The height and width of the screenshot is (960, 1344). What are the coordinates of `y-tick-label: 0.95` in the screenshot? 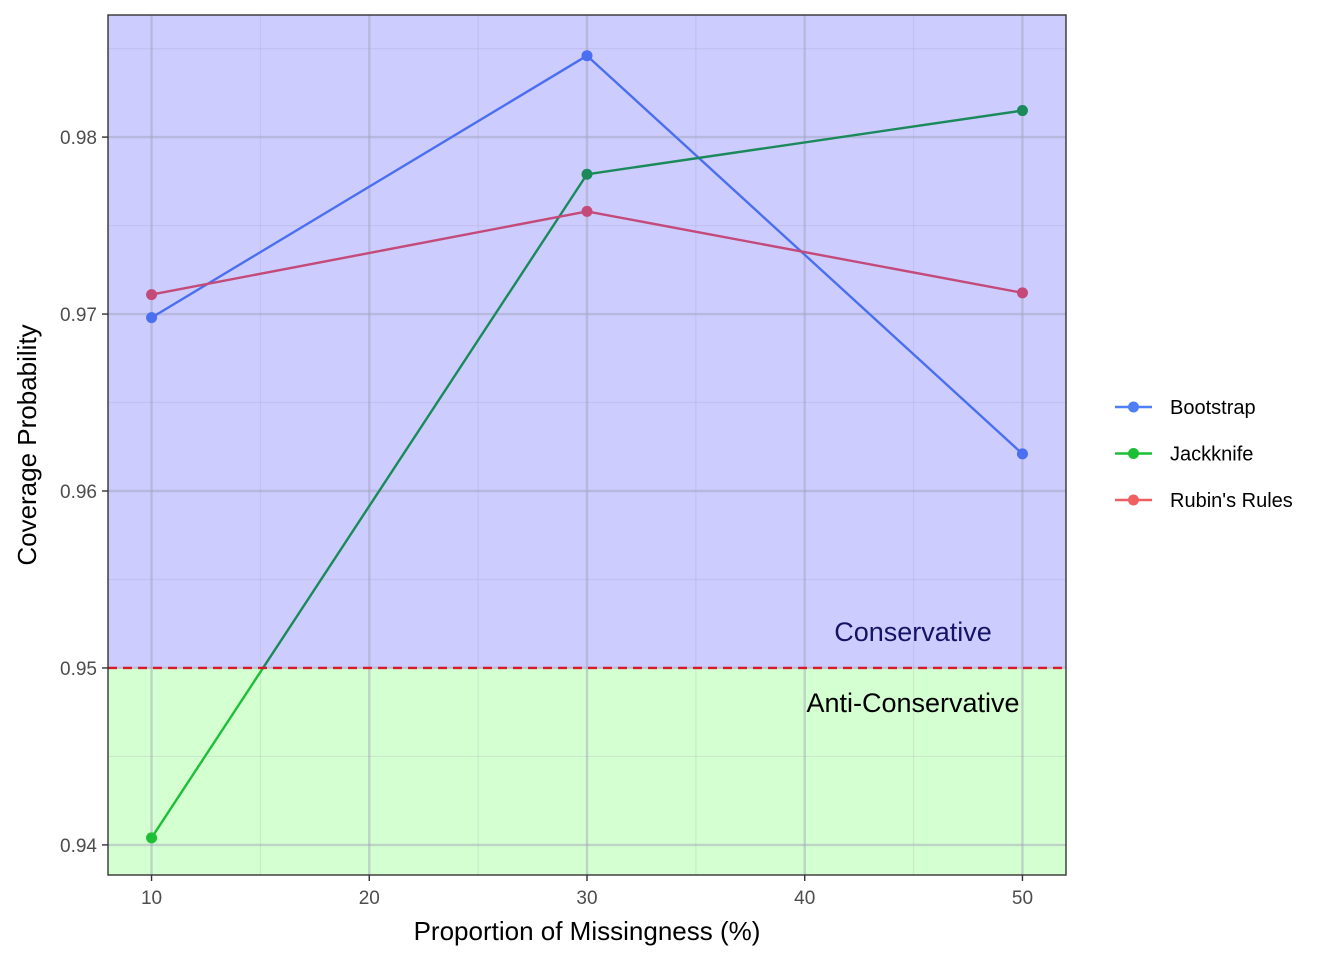 It's located at (78, 669).